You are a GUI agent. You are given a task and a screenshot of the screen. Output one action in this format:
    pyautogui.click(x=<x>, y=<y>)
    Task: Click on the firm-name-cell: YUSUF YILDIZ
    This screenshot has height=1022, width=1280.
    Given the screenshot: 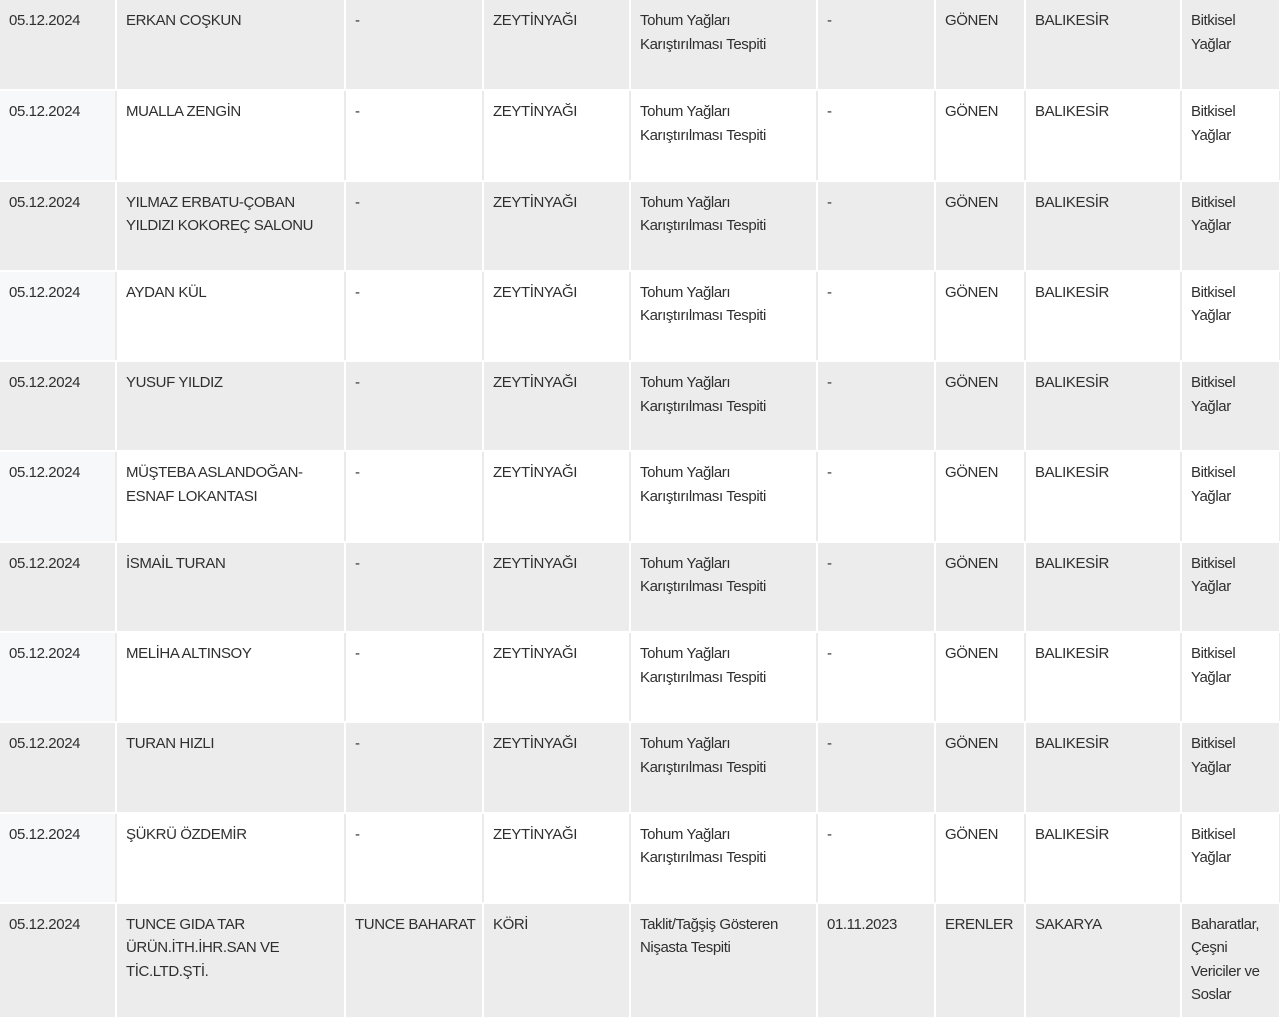 What is the action you would take?
    pyautogui.click(x=231, y=407)
    